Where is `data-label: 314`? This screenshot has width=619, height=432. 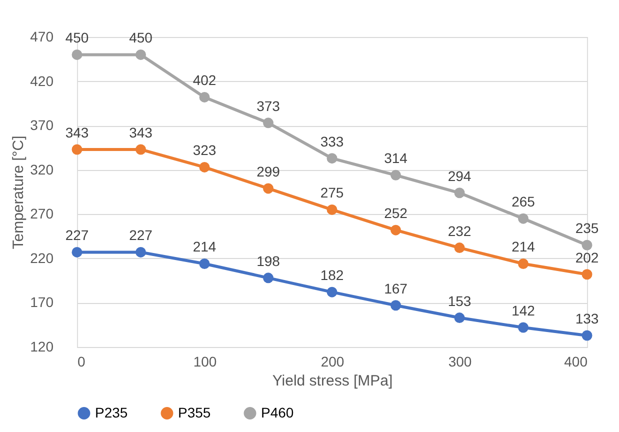 data-label: 314 is located at coordinates (396, 158).